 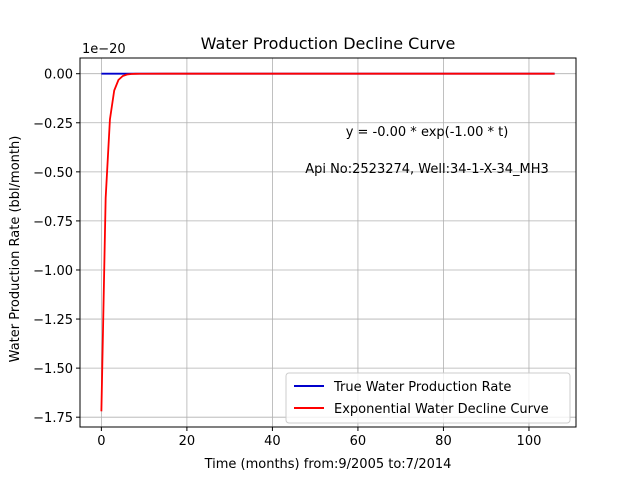 I want to click on x-tick-label: 0, so click(x=101, y=441).